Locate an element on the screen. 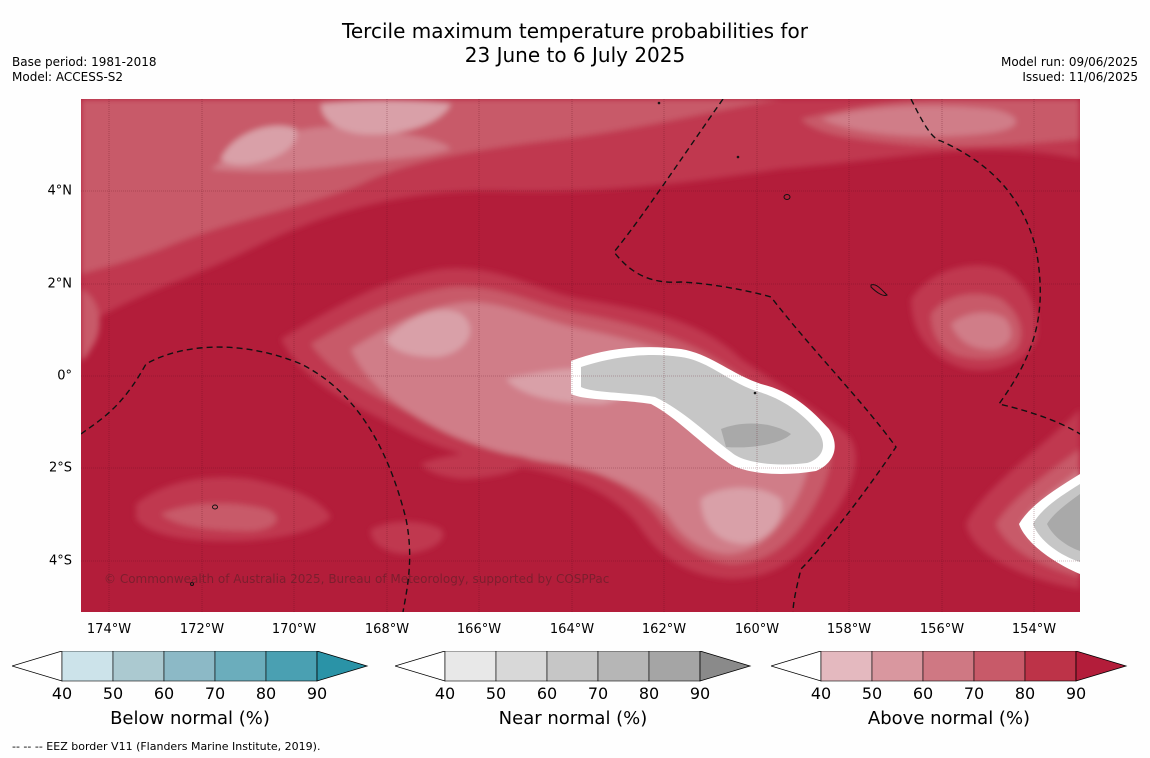 The image size is (1150, 758). x-tick-label: 162°W is located at coordinates (664, 629).